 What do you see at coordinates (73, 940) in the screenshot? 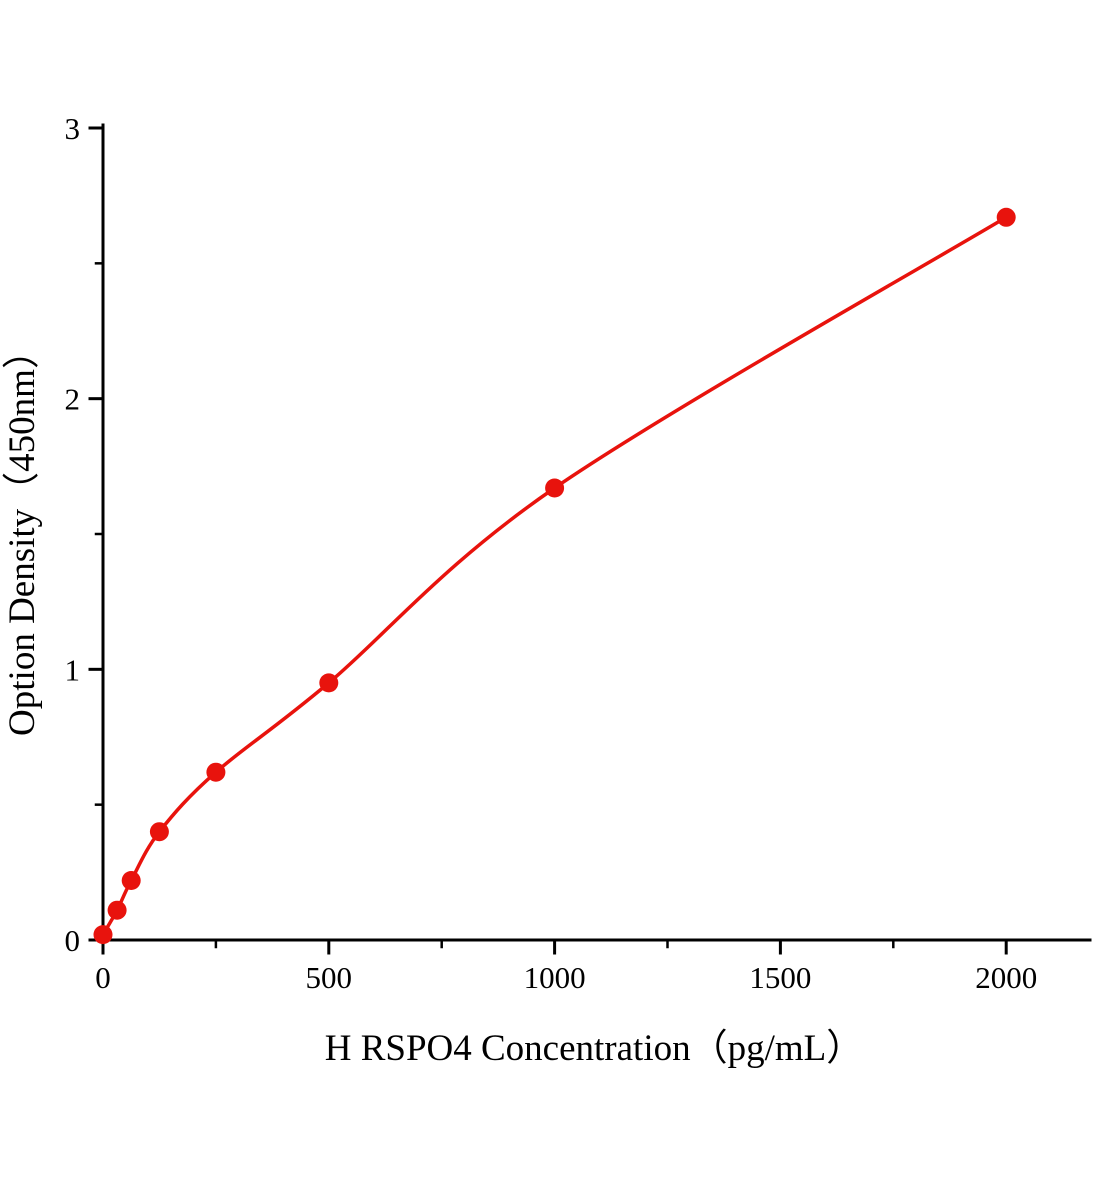
I see `y-tick-label: 0` at bounding box center [73, 940].